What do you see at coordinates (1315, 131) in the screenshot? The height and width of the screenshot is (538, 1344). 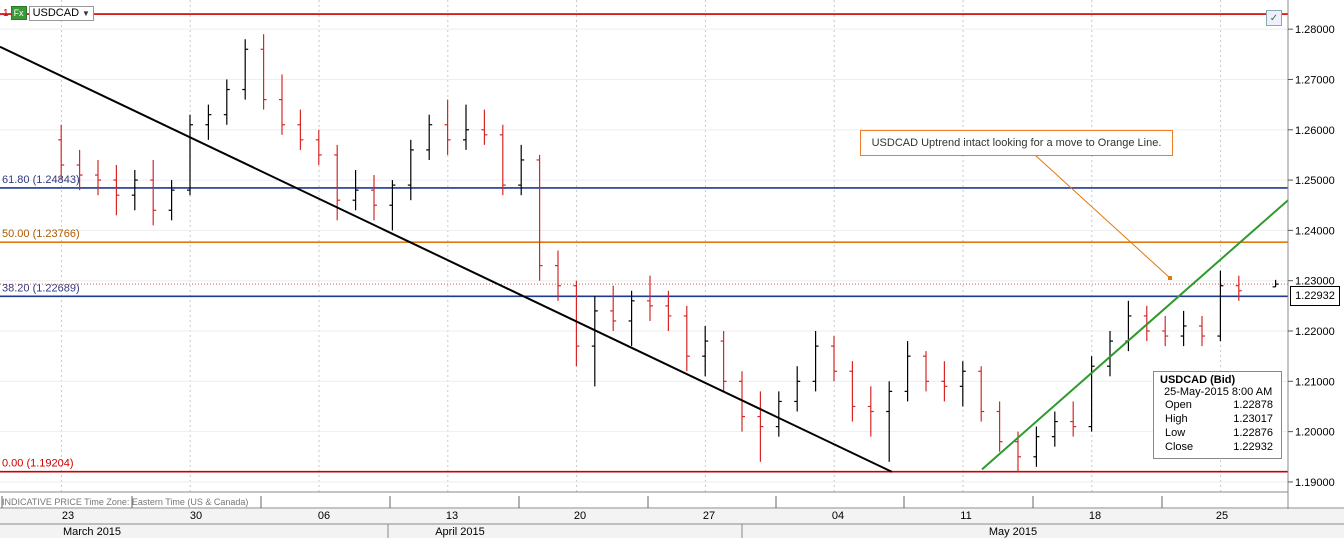 I see `y-tick-label: 1.26000` at bounding box center [1315, 131].